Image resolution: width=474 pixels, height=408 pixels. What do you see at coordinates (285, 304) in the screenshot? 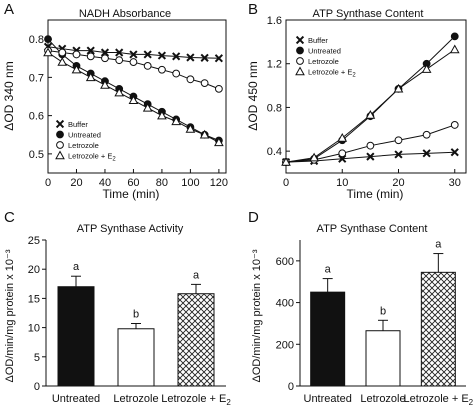
I see `y-tick-label: 400` at bounding box center [285, 304].